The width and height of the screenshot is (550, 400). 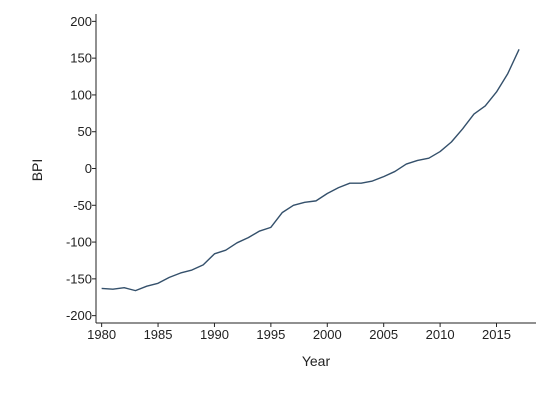 I want to click on y-tick-label: -200, so click(x=79, y=315).